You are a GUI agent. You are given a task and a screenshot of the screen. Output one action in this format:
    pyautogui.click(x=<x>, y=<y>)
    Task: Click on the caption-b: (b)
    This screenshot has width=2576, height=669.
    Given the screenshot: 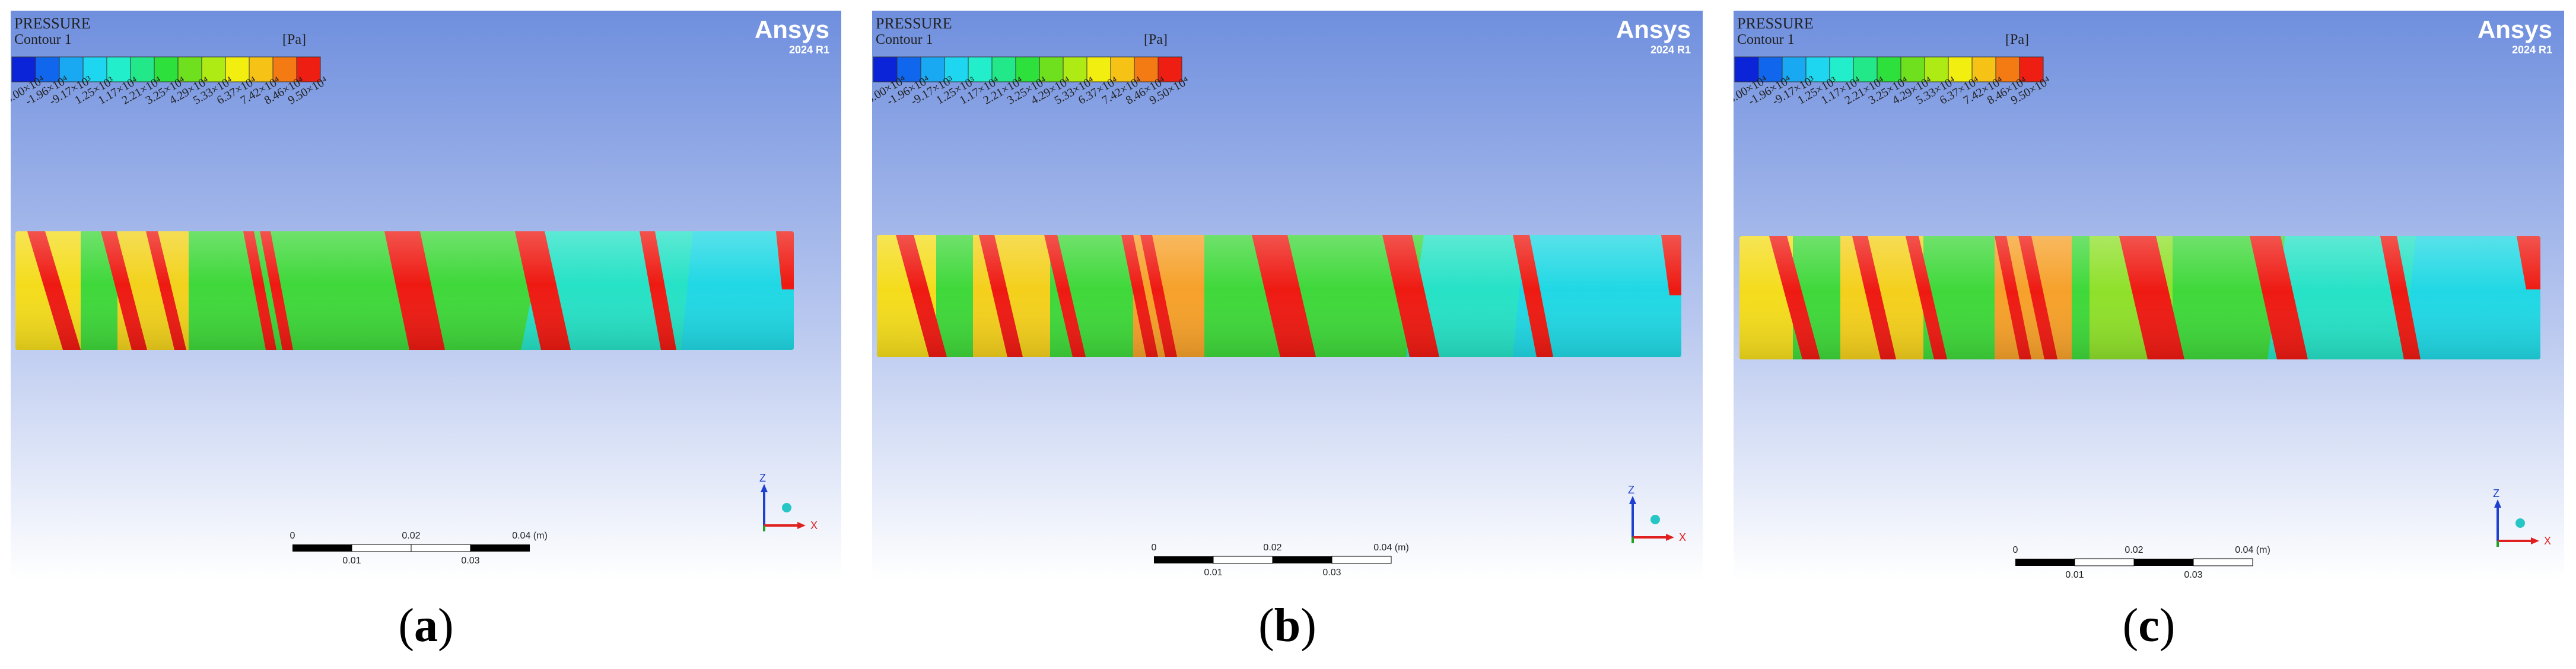 What is the action you would take?
    pyautogui.click(x=1287, y=626)
    